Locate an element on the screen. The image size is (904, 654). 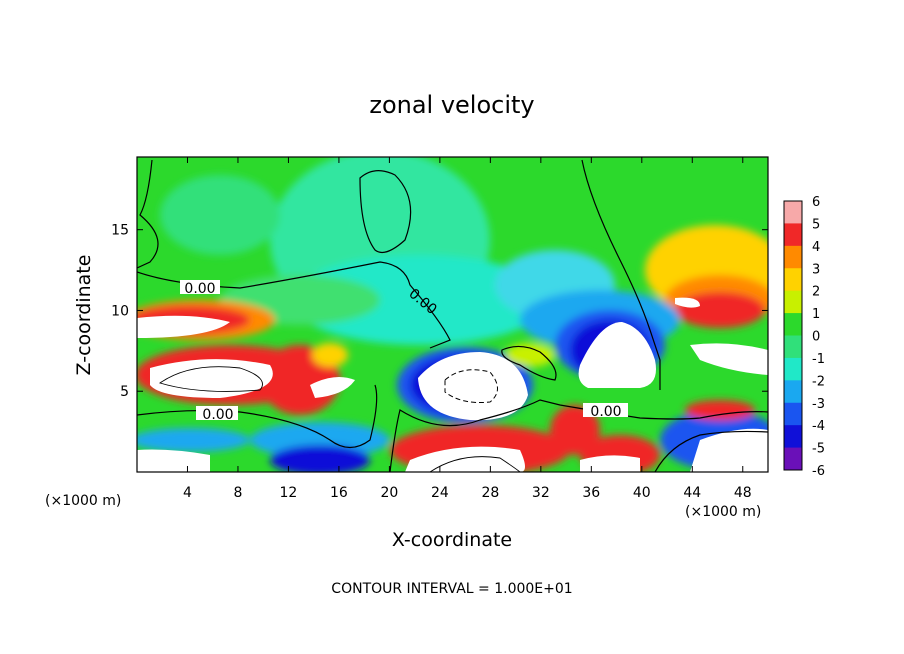
x-tick-label: 40 is located at coordinates (642, 493).